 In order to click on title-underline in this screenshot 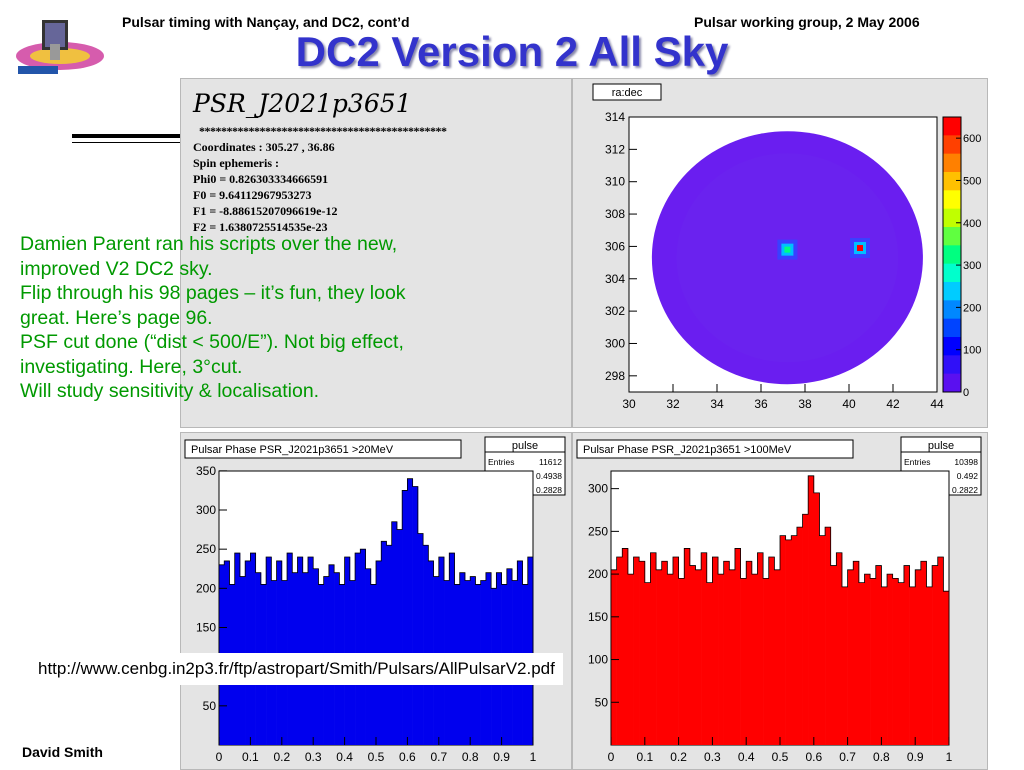, I will do `click(127, 136)`.